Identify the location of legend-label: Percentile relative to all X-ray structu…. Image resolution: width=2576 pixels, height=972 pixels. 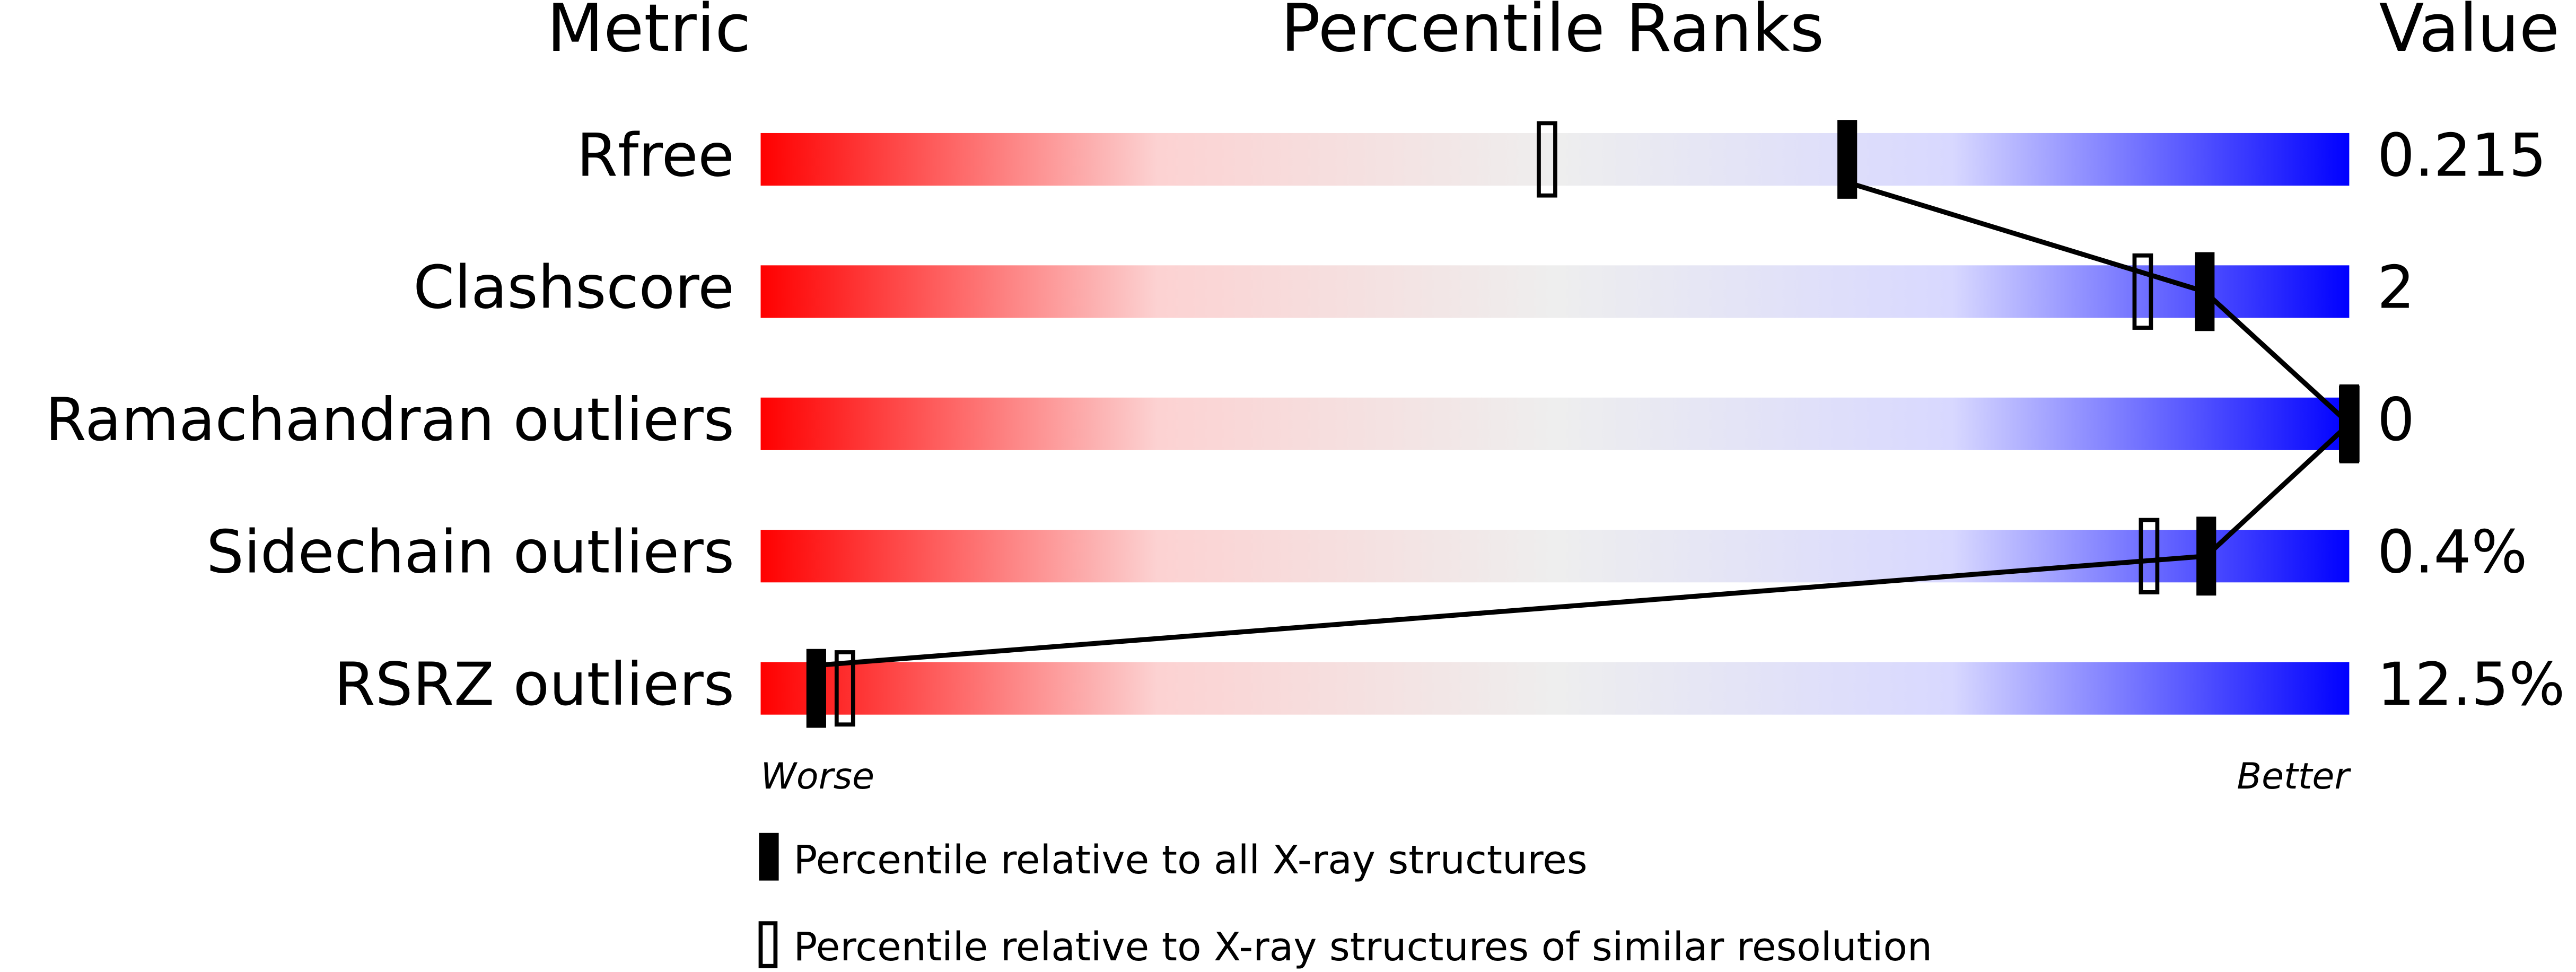
(1190, 860).